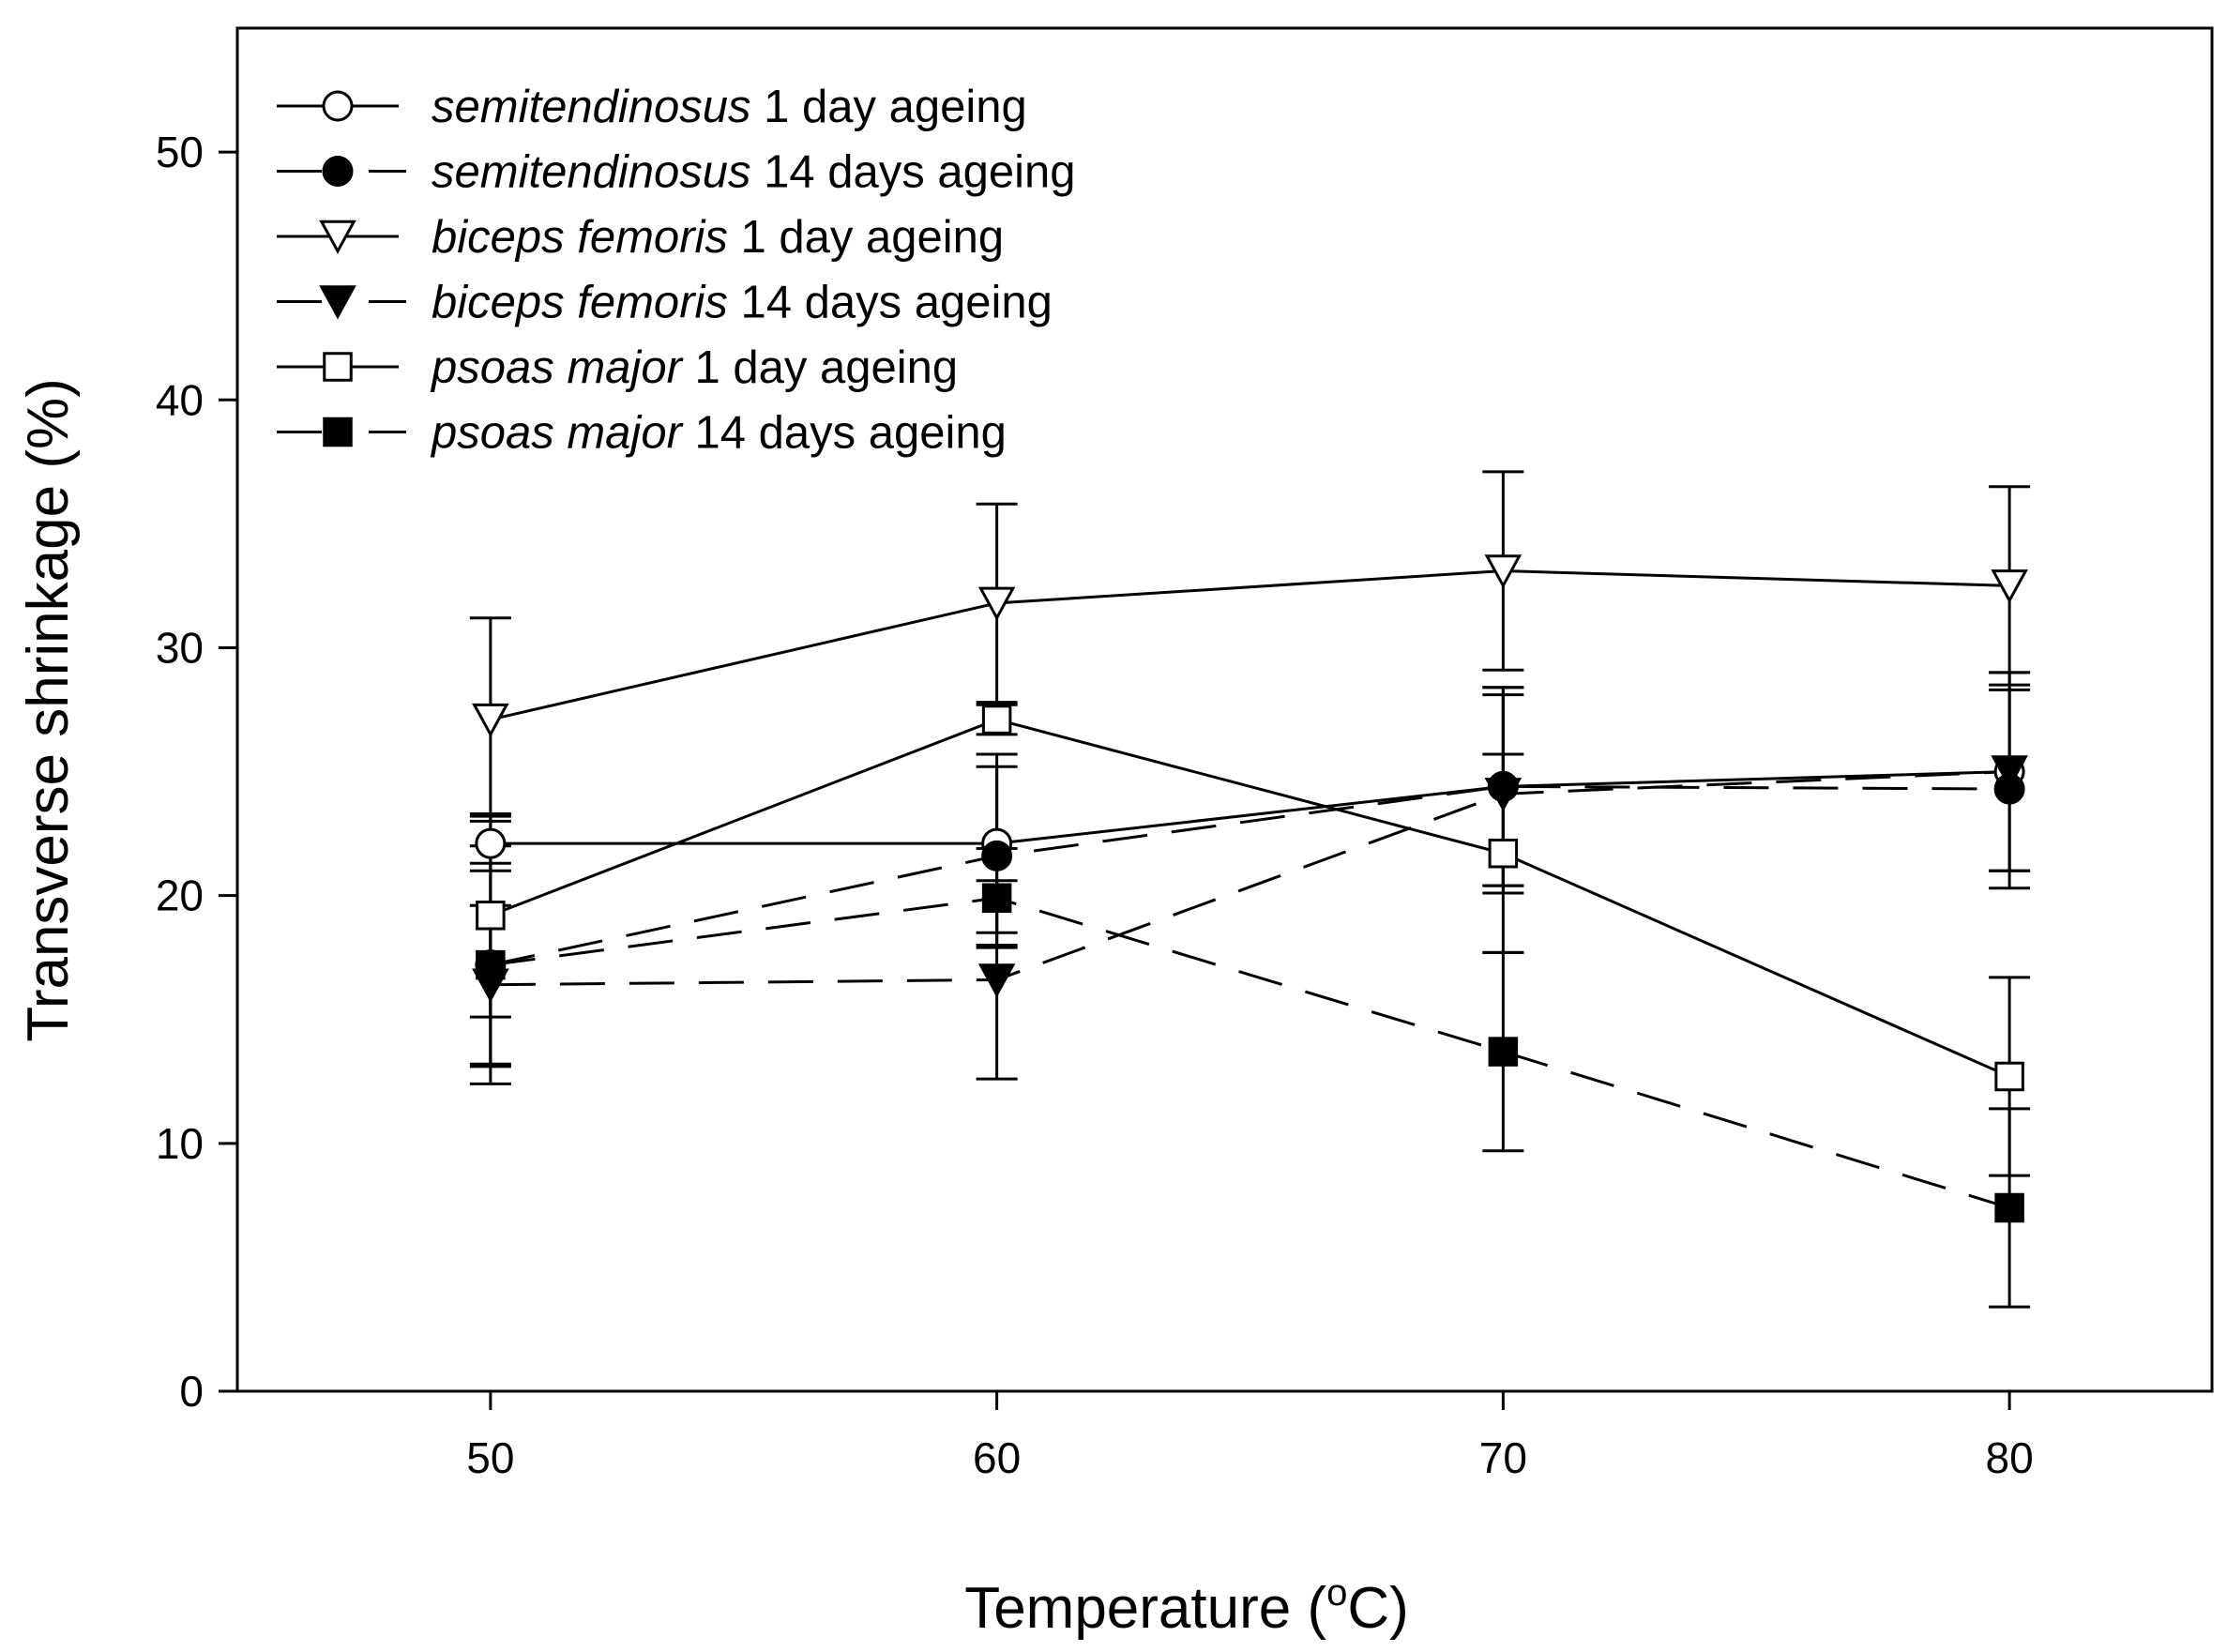 The image size is (2227, 1652). What do you see at coordinates (180, 152) in the screenshot?
I see `y-tick-label: 50` at bounding box center [180, 152].